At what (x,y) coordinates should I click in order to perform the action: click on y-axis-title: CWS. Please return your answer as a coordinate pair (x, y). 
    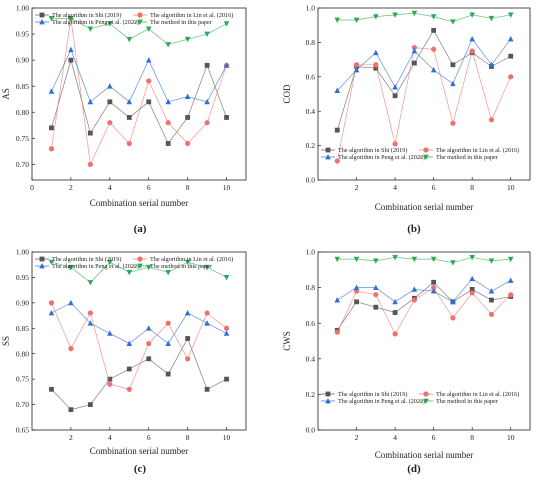
    Looking at the image, I should click on (287, 341).